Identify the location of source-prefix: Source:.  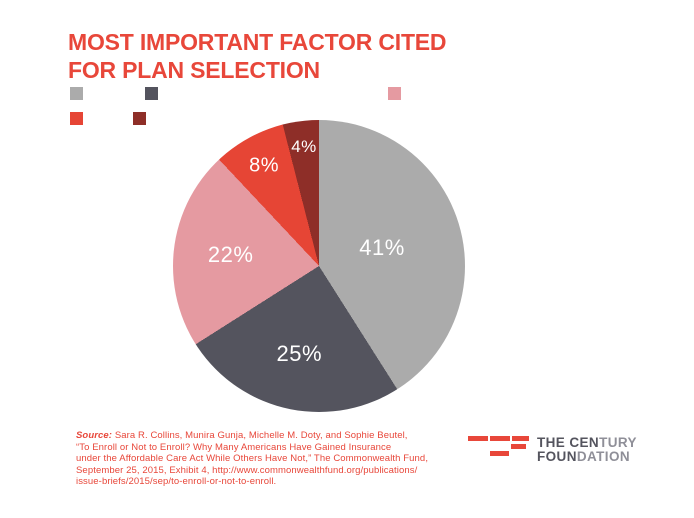
(94, 435).